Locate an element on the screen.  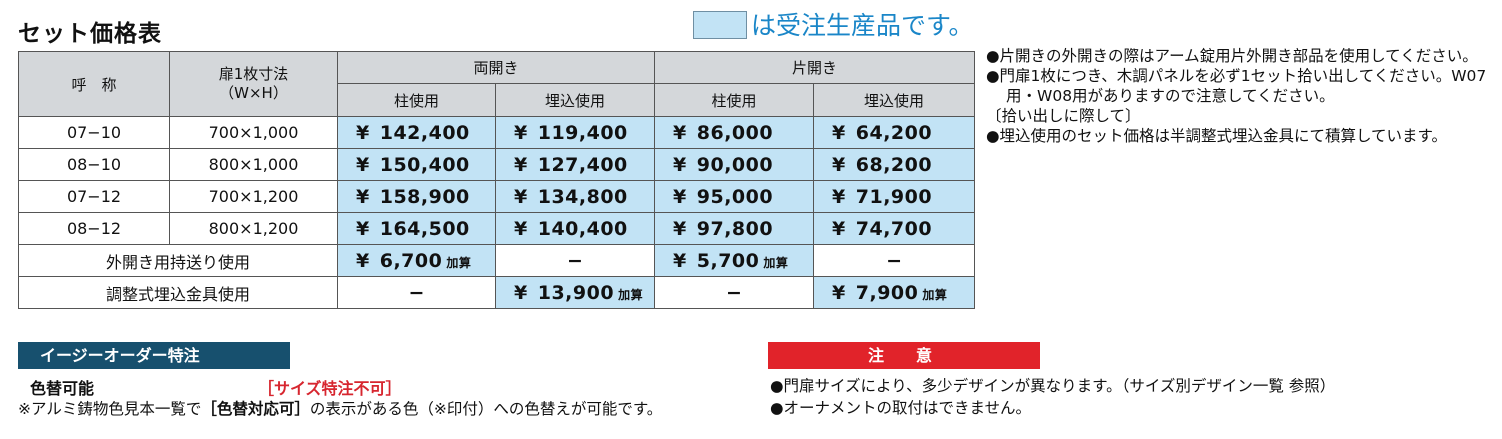
header-size: 扉1枚寸法 （W×H） is located at coordinates (253, 84).